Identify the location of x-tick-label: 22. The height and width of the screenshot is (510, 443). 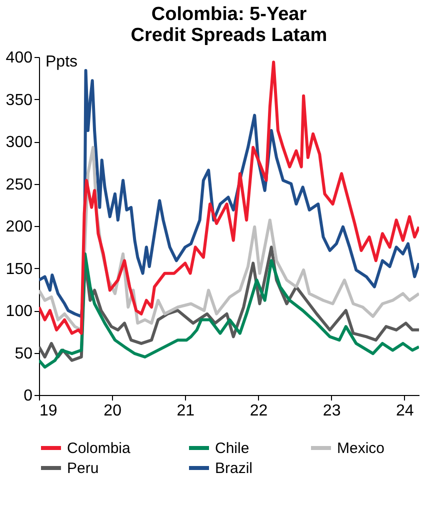
(259, 411).